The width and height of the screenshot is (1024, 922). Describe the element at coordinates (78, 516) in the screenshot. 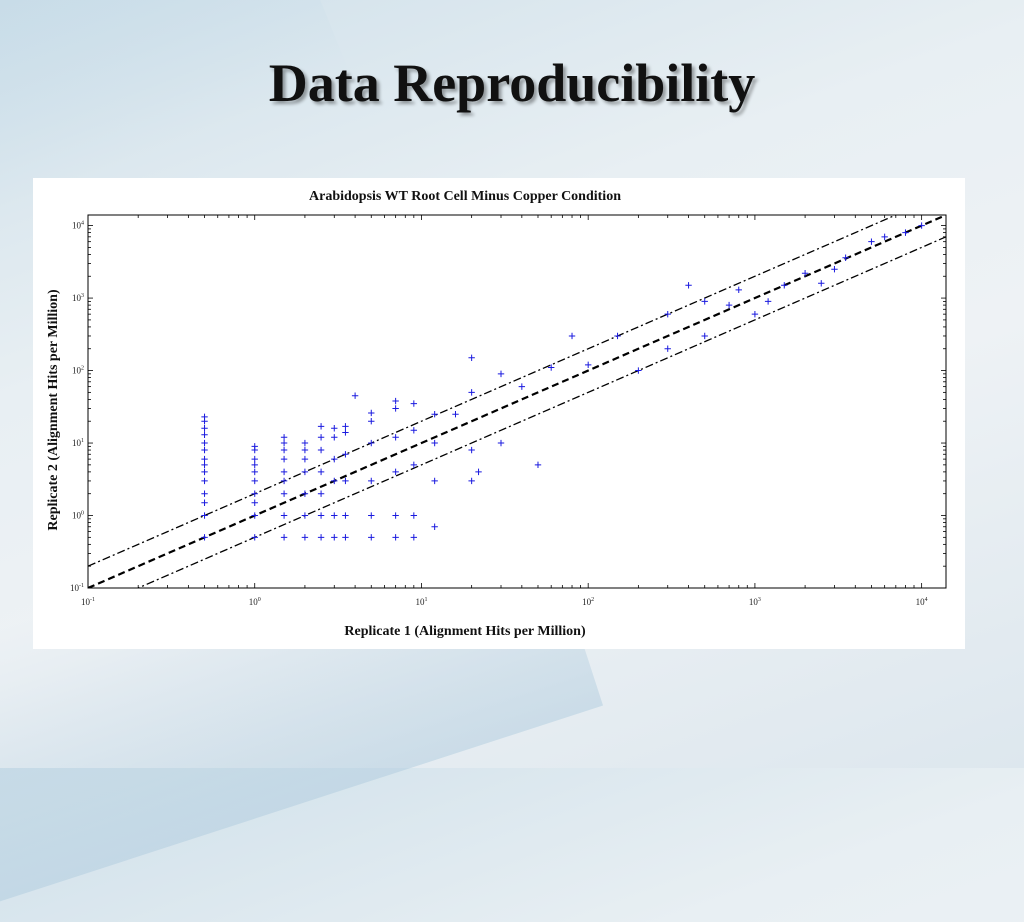

I see `y-tick-label: 10⁰` at that location.